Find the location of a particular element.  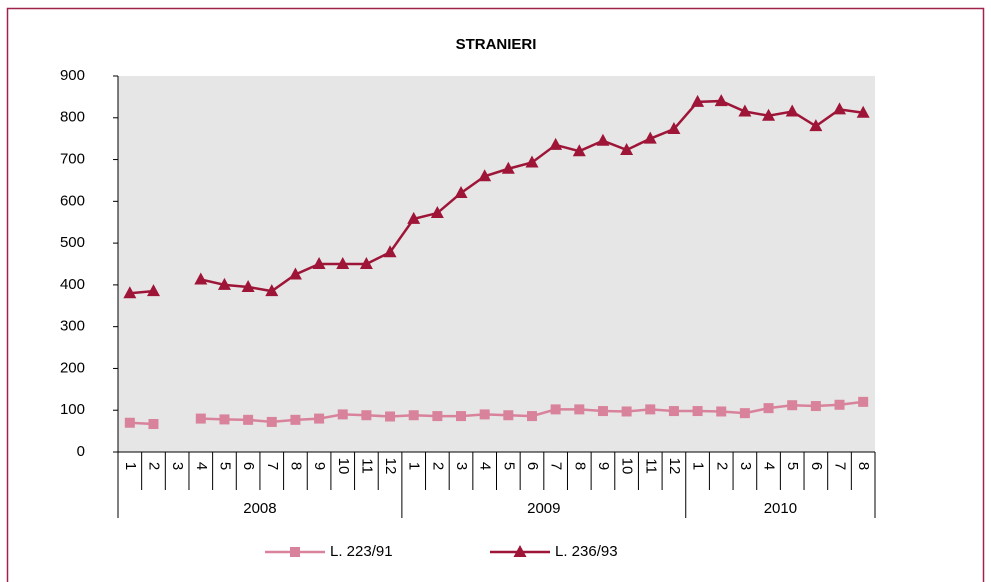

x-tick-label: 9 is located at coordinates (603, 466).